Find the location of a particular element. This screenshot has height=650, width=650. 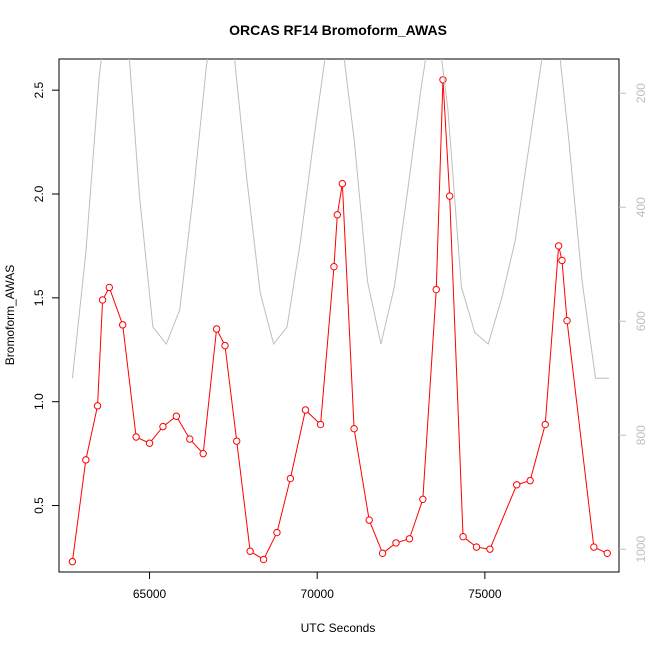

x-axis-label: UTC Seconds is located at coordinates (338, 628).